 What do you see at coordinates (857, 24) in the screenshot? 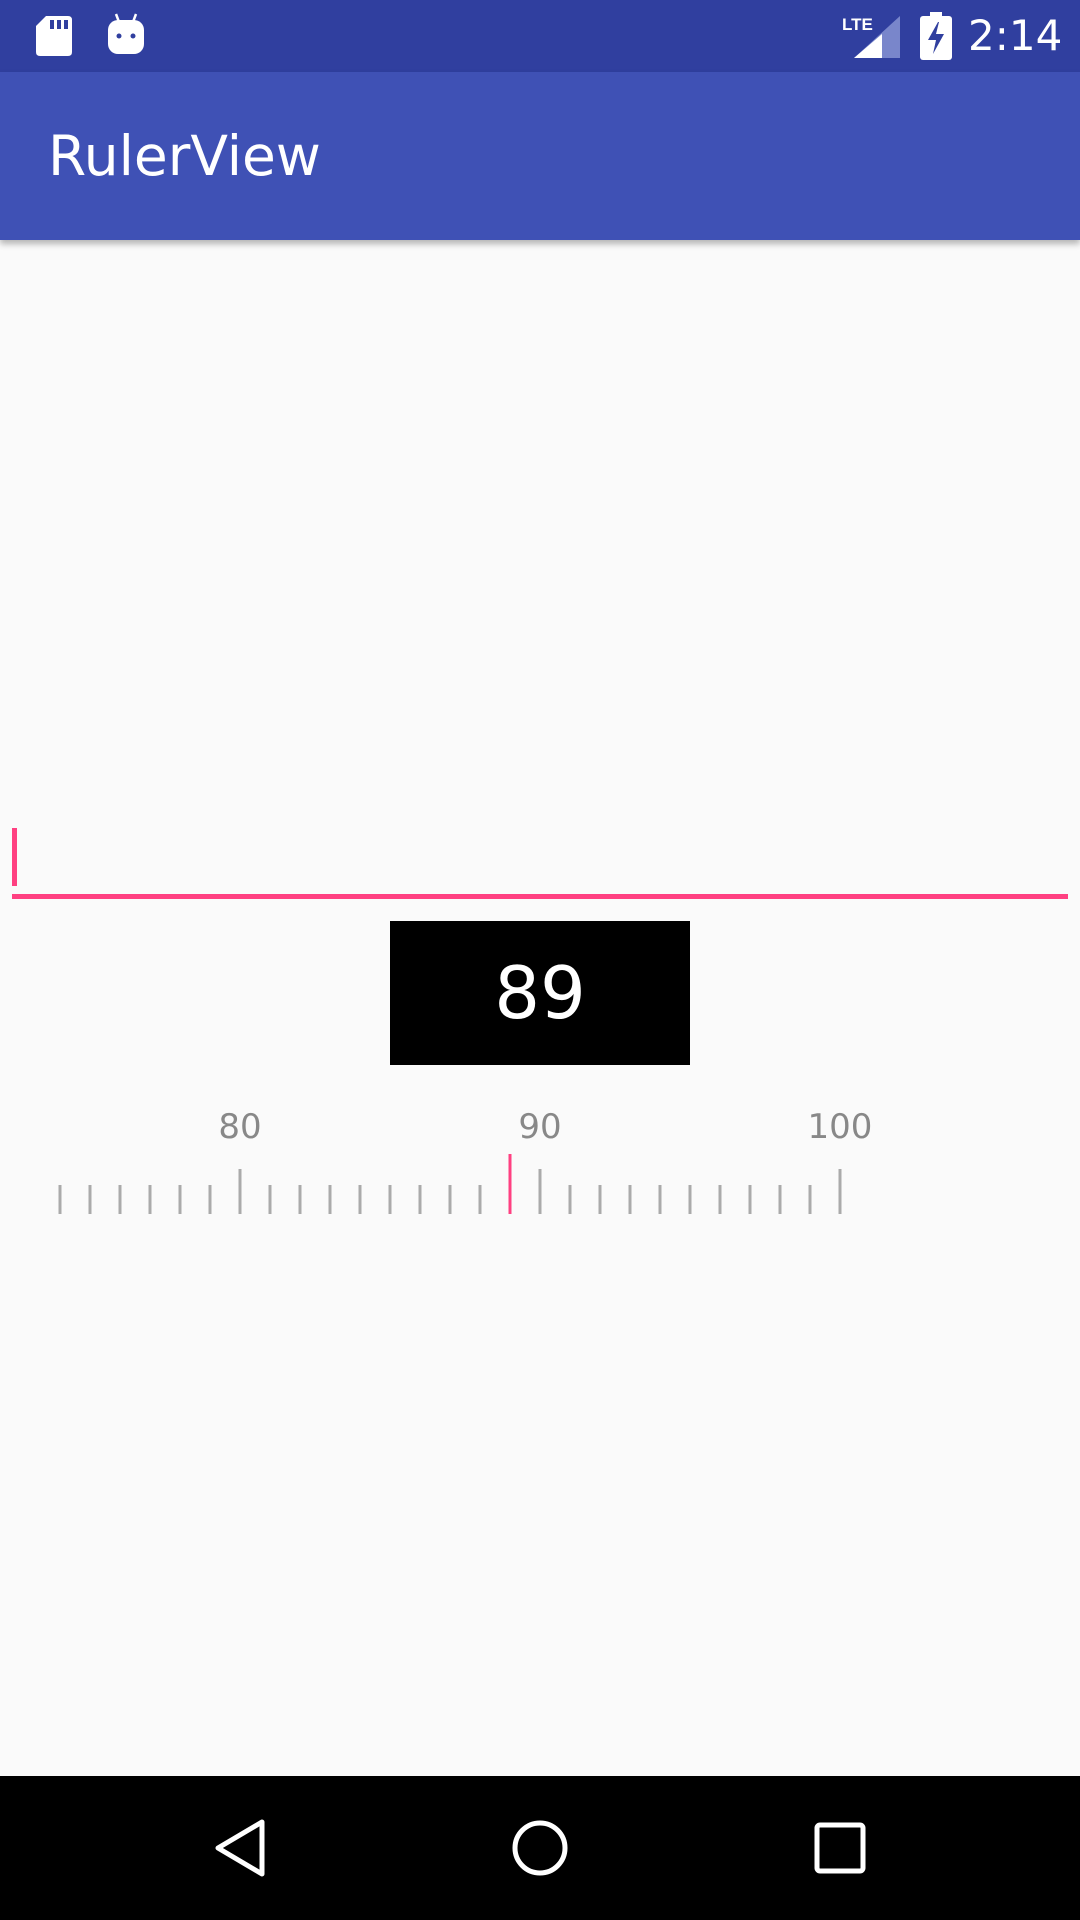
I see `svg-text: LTE` at bounding box center [857, 24].